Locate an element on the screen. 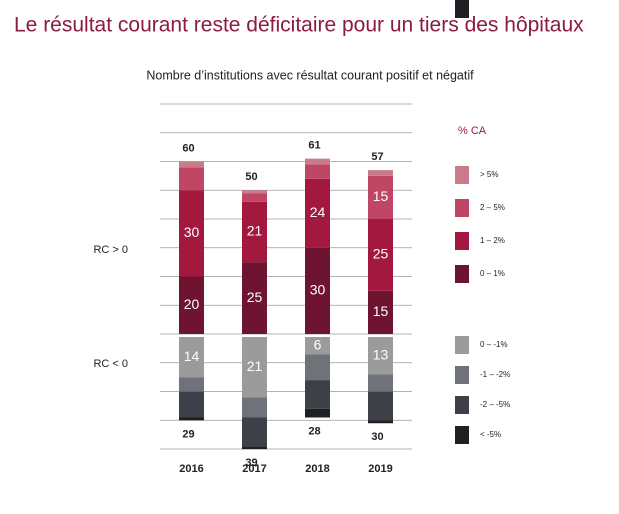 The height and width of the screenshot is (514, 619). x-tick-label: 2016 is located at coordinates (191, 469).